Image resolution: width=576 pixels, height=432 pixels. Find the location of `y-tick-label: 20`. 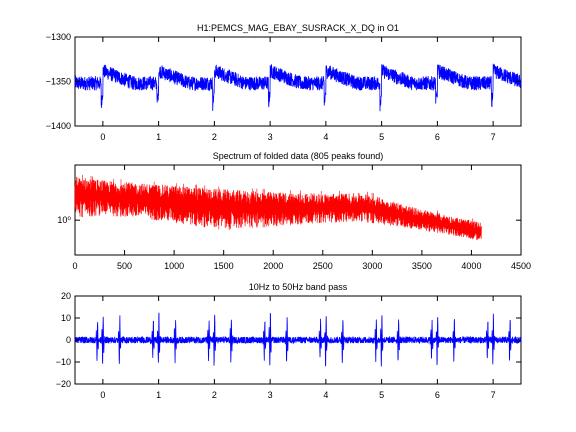

y-tick-label: 20 is located at coordinates (66, 296).